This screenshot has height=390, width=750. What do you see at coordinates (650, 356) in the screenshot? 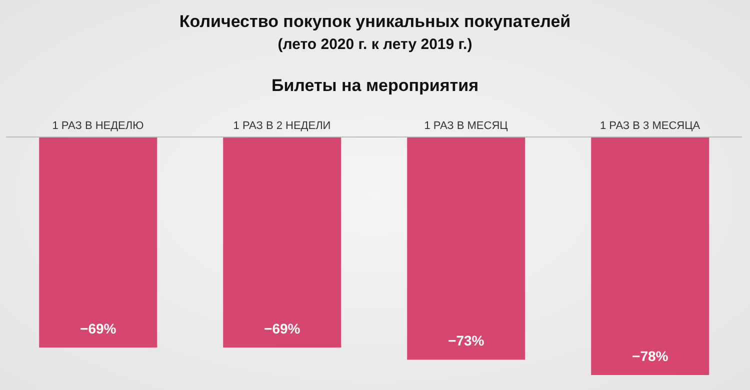
I see `data-label: −78%` at bounding box center [650, 356].